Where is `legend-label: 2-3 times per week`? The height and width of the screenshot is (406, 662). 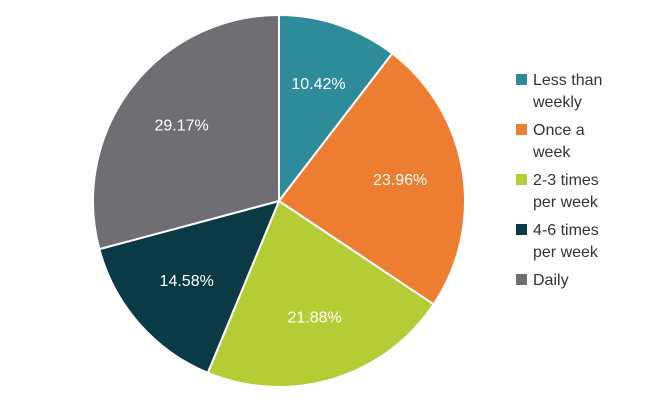
legend-label: 2-3 times per week is located at coordinates (566, 191).